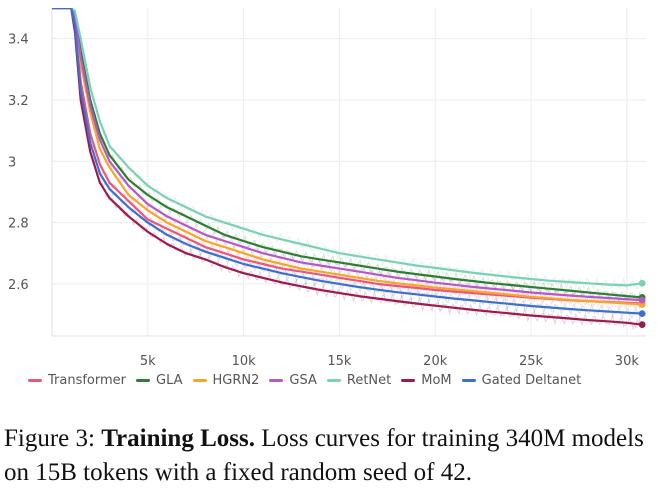 The width and height of the screenshot is (663, 500). What do you see at coordinates (369, 380) in the screenshot?
I see `legend-label: RetNet` at bounding box center [369, 380].